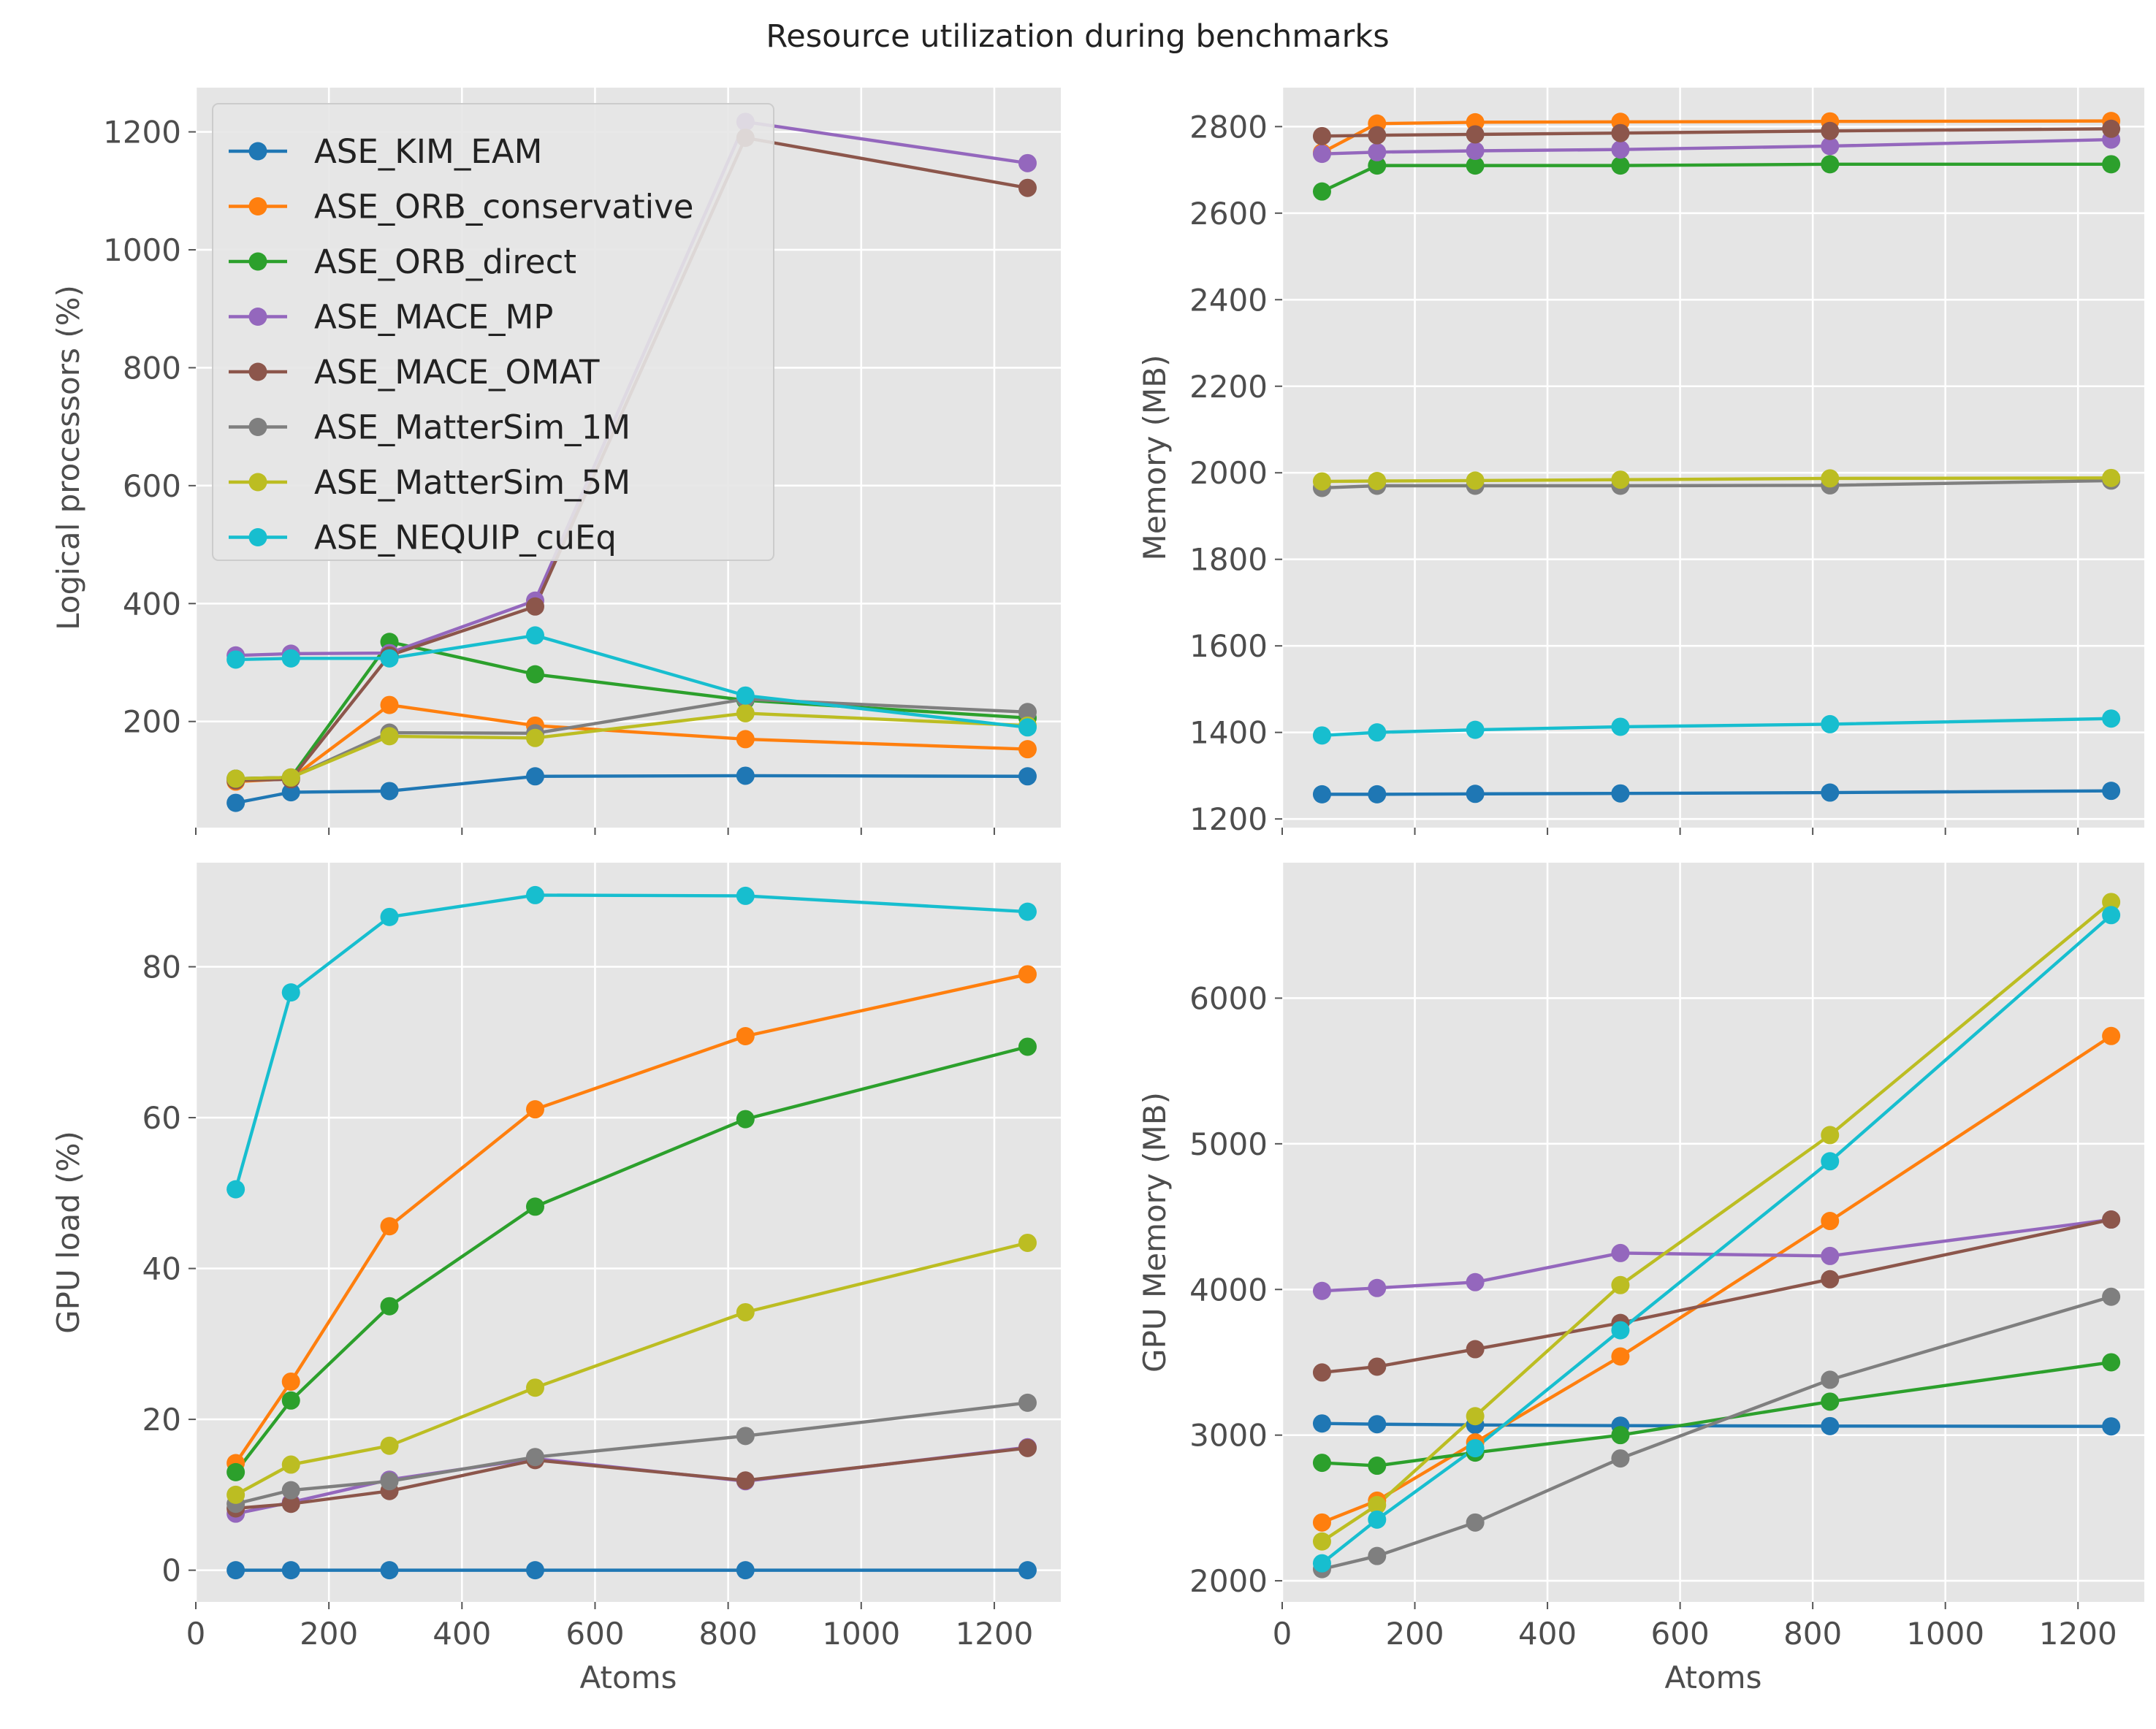  I want to click on y-tick-label: 600, so click(152, 486).